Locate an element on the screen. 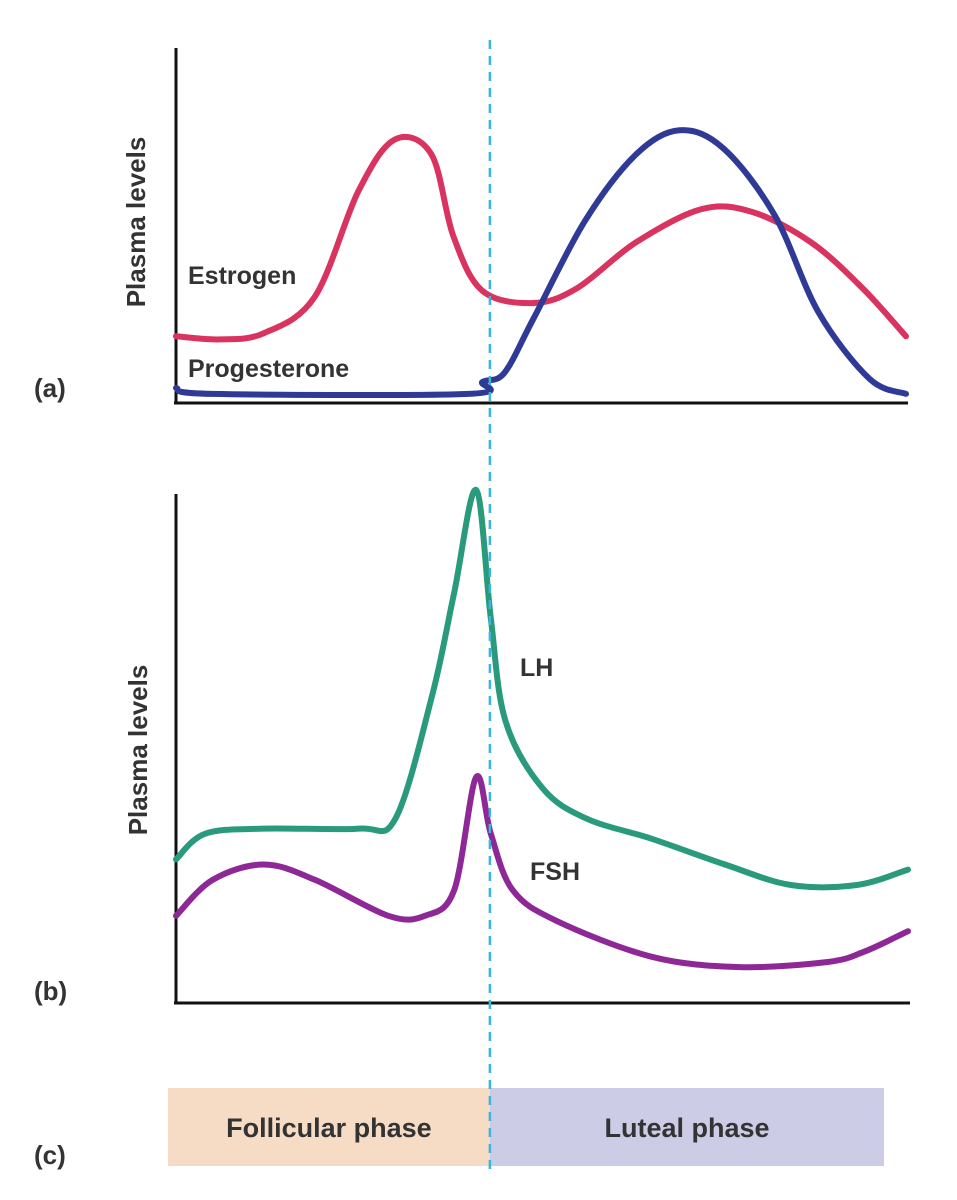 The width and height of the screenshot is (957, 1200). estrogen-label: Estrogen is located at coordinates (242, 276).